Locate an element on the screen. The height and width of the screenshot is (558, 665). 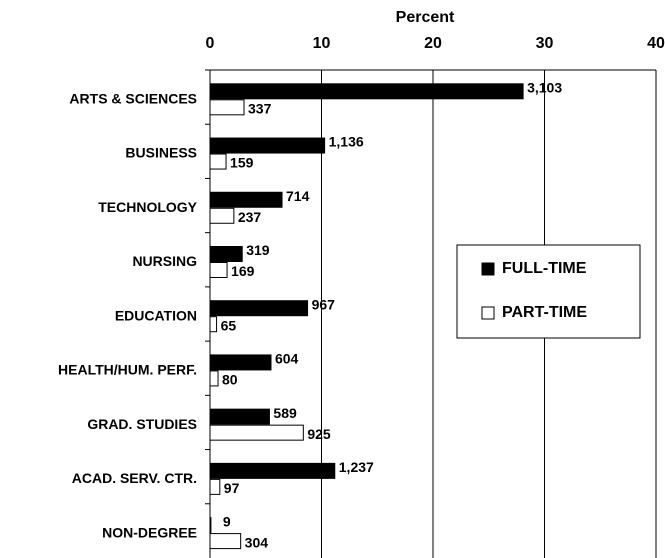
count-label: 589 is located at coordinates (285, 413).